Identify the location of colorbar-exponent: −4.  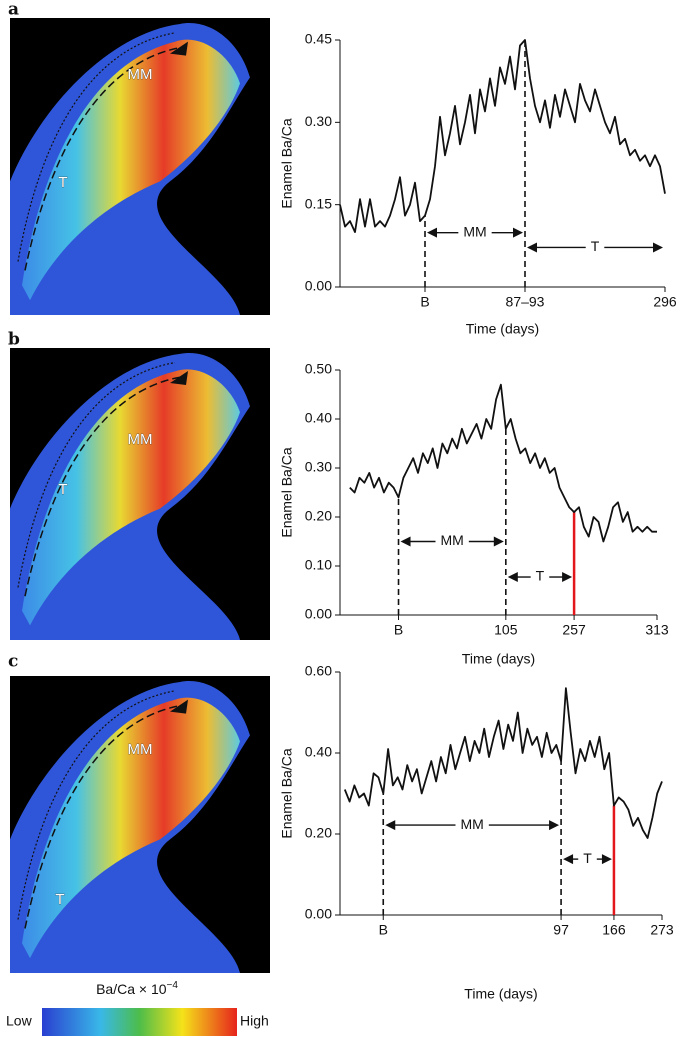
(173, 985).